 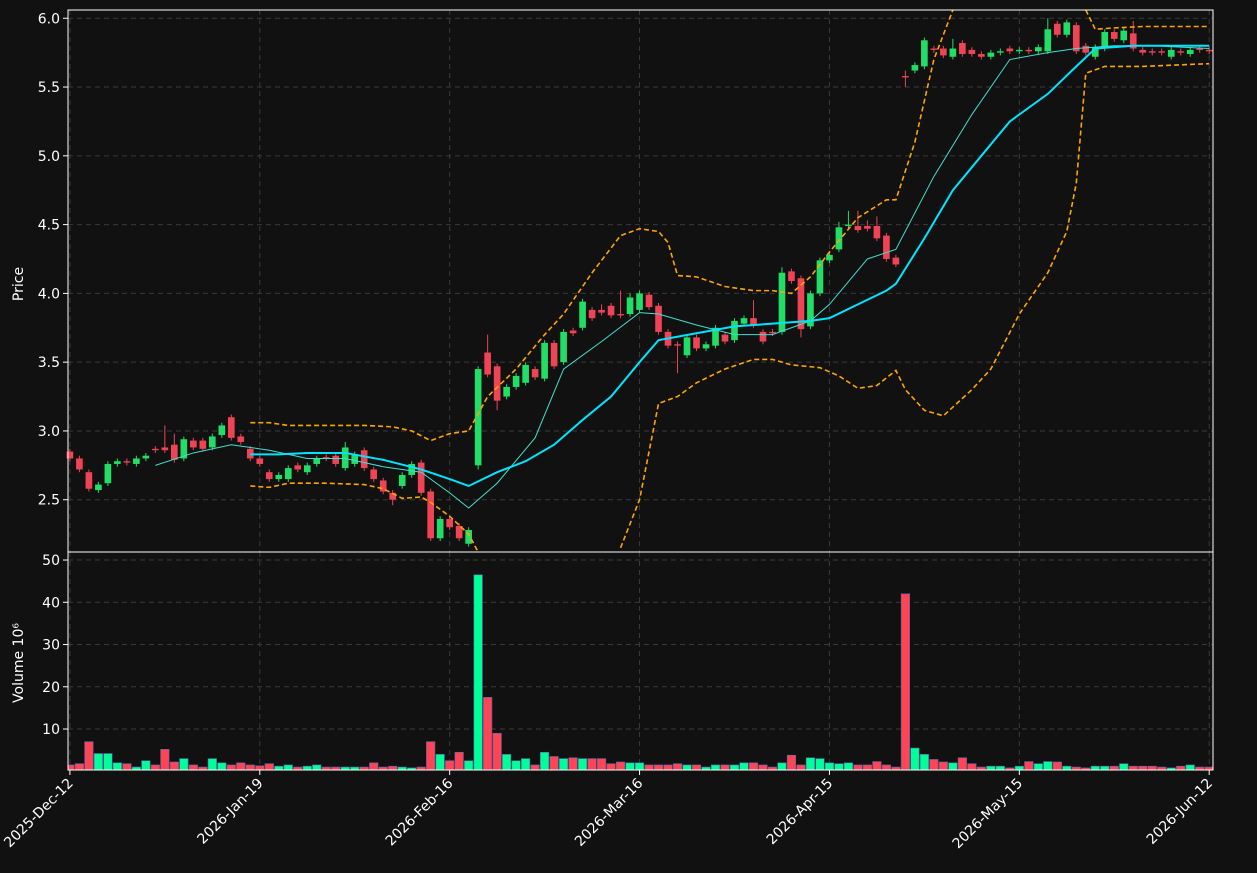 What do you see at coordinates (51, 603) in the screenshot?
I see `y-tick-label: 40` at bounding box center [51, 603].